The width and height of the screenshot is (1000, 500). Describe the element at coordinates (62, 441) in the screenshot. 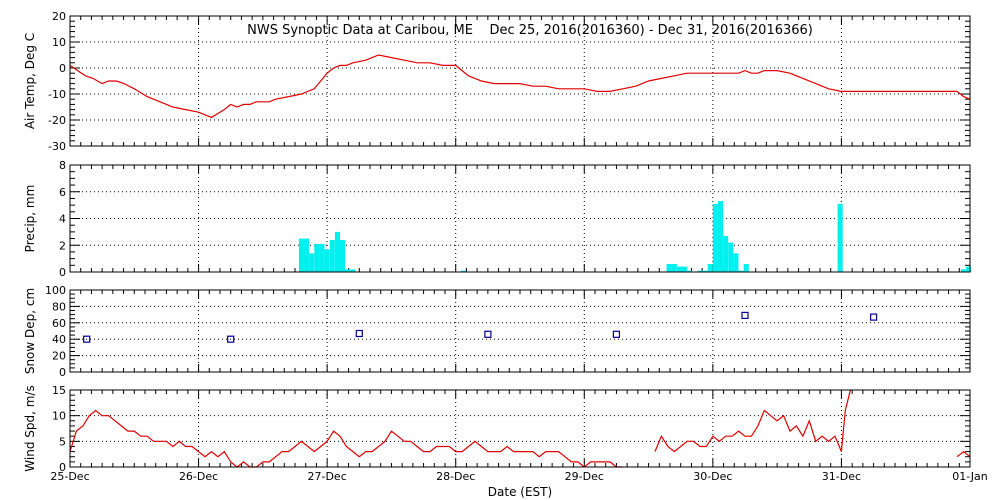

I see `wind-ytick-label: 5` at that location.